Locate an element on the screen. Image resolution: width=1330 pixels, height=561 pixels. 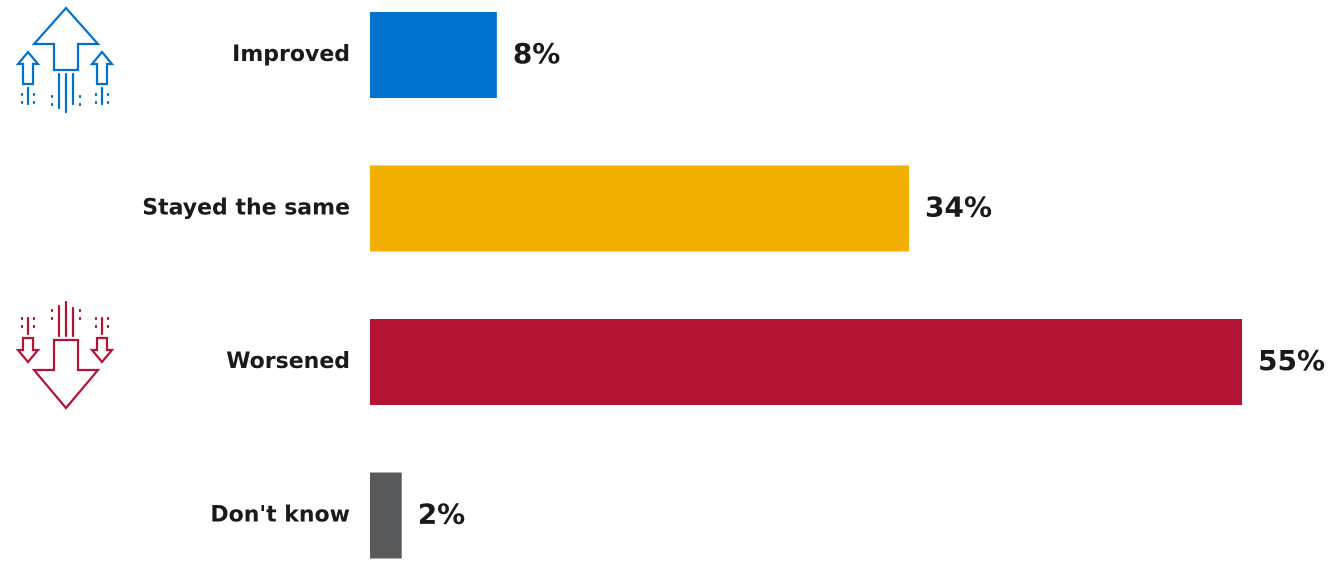
category-label-2: Worsened is located at coordinates (288, 361).